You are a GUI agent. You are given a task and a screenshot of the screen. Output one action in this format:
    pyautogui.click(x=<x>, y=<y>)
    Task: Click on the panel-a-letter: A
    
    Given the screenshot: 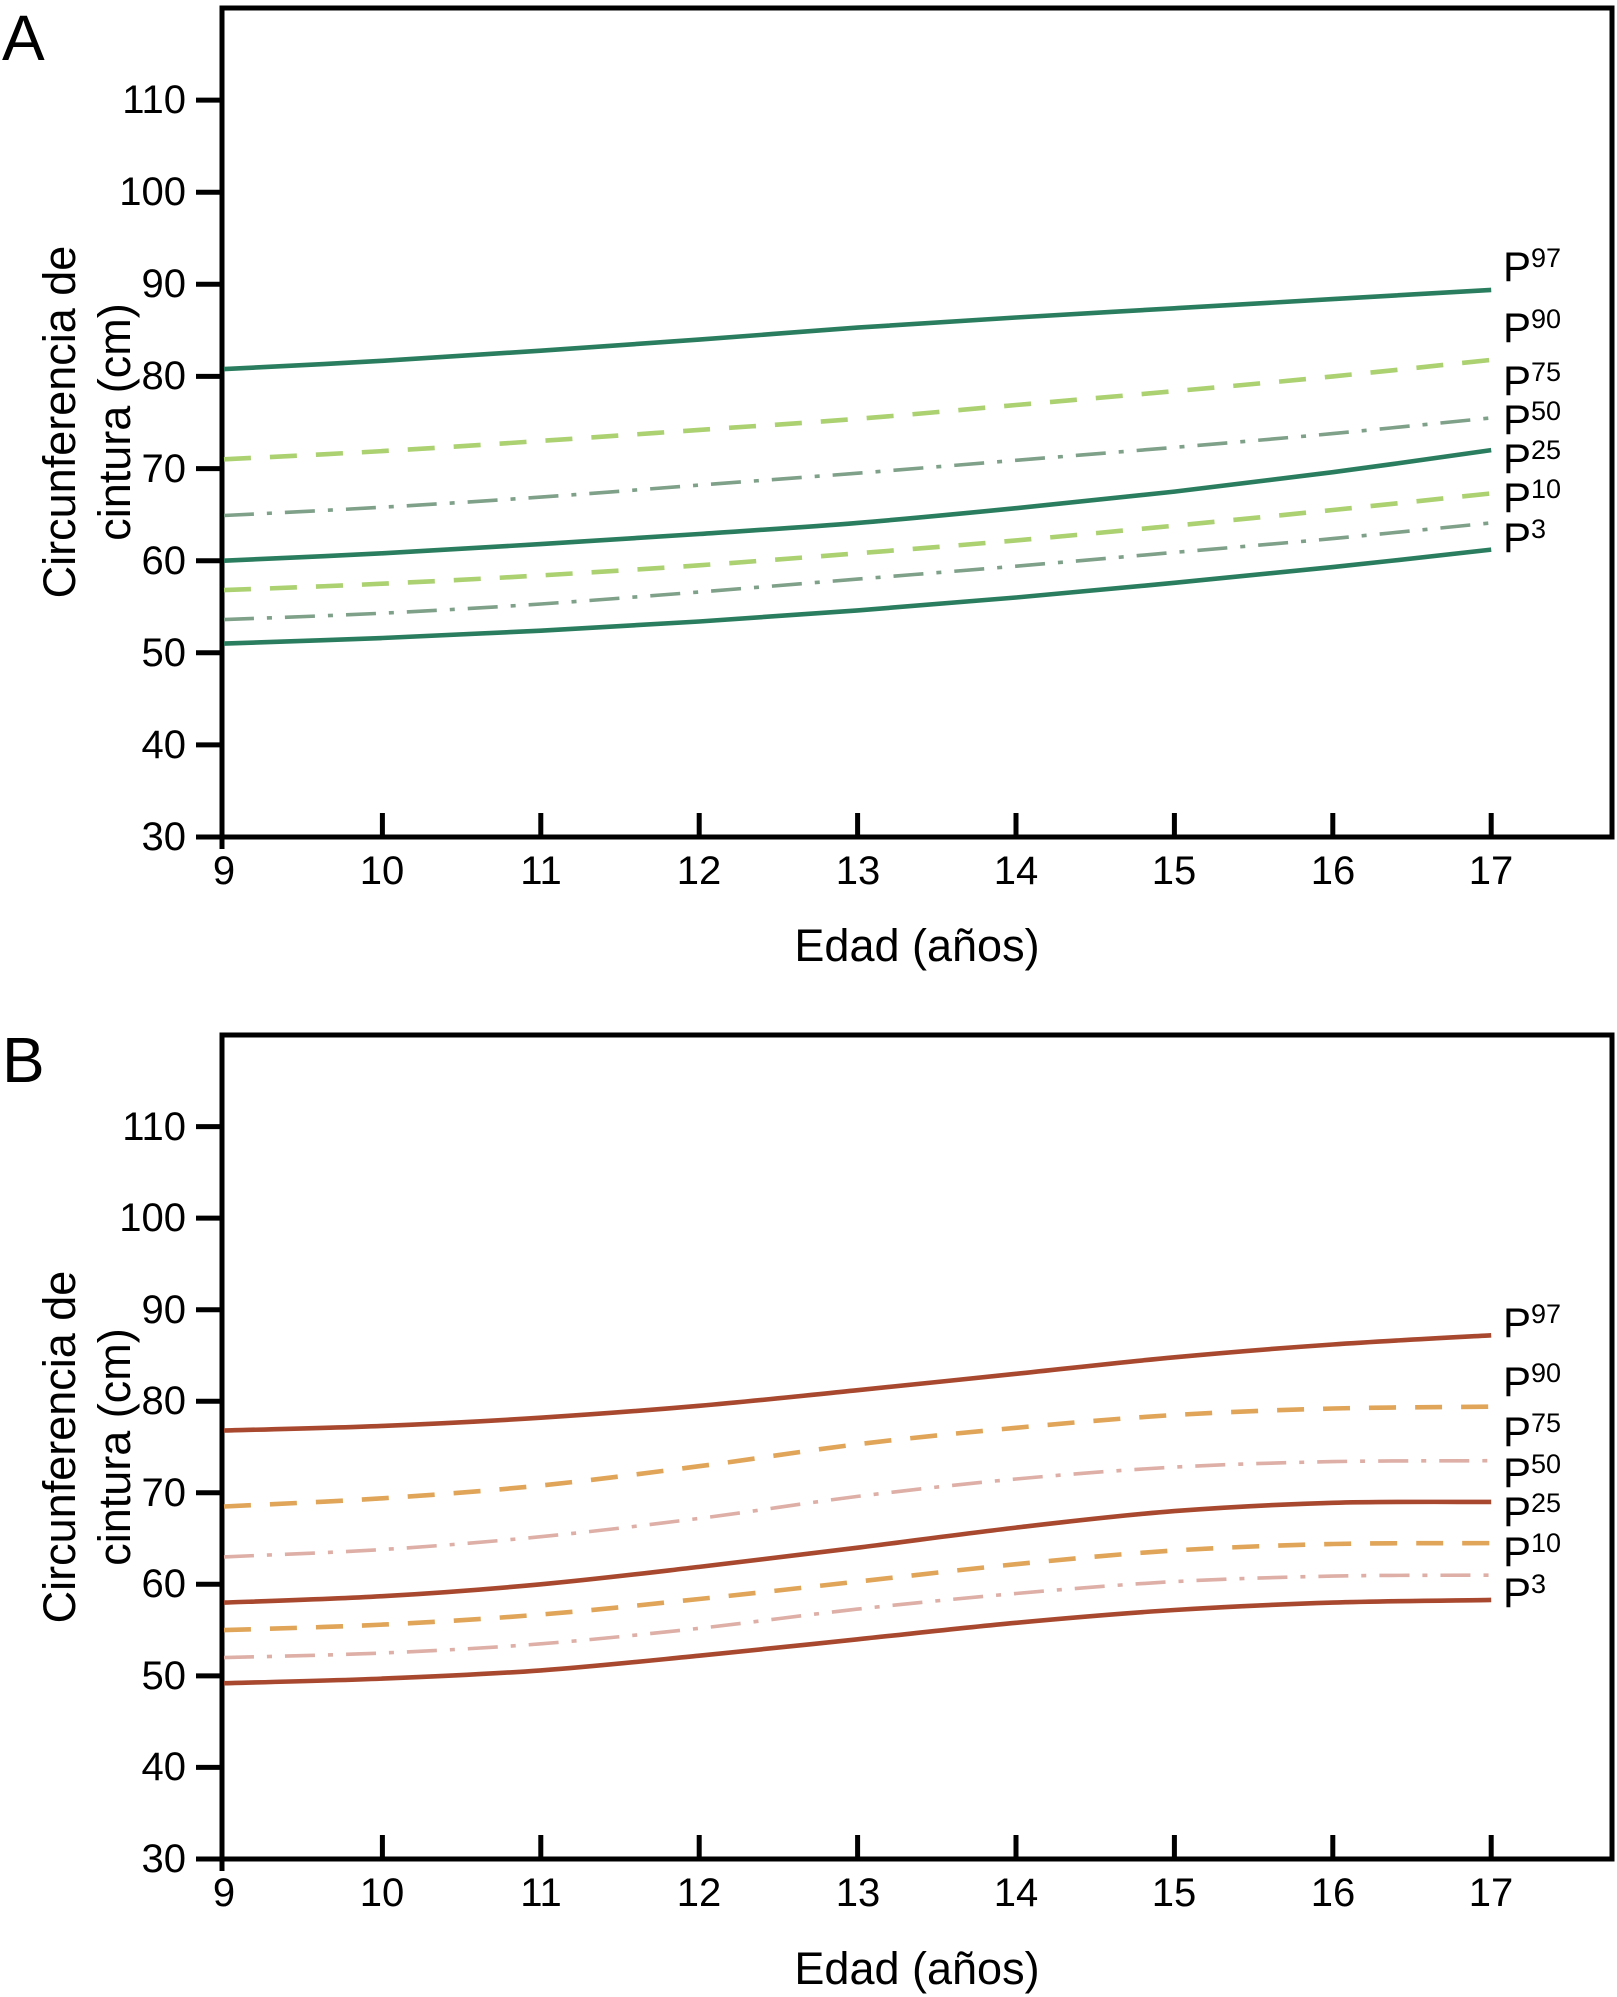 What is the action you would take?
    pyautogui.click(x=23, y=38)
    